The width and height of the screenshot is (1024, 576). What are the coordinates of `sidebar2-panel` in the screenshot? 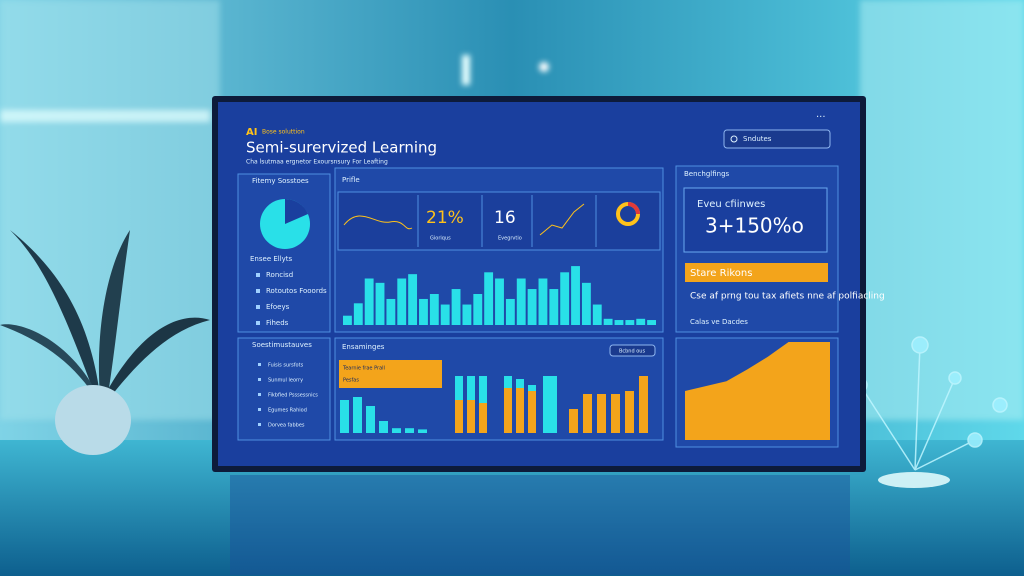 It's located at (284, 389).